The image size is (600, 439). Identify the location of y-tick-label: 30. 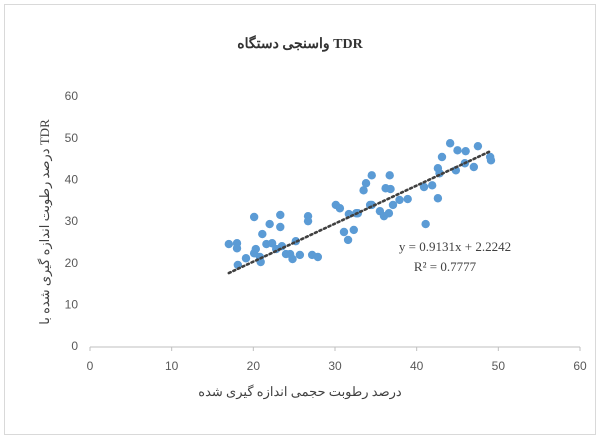
(72, 221).